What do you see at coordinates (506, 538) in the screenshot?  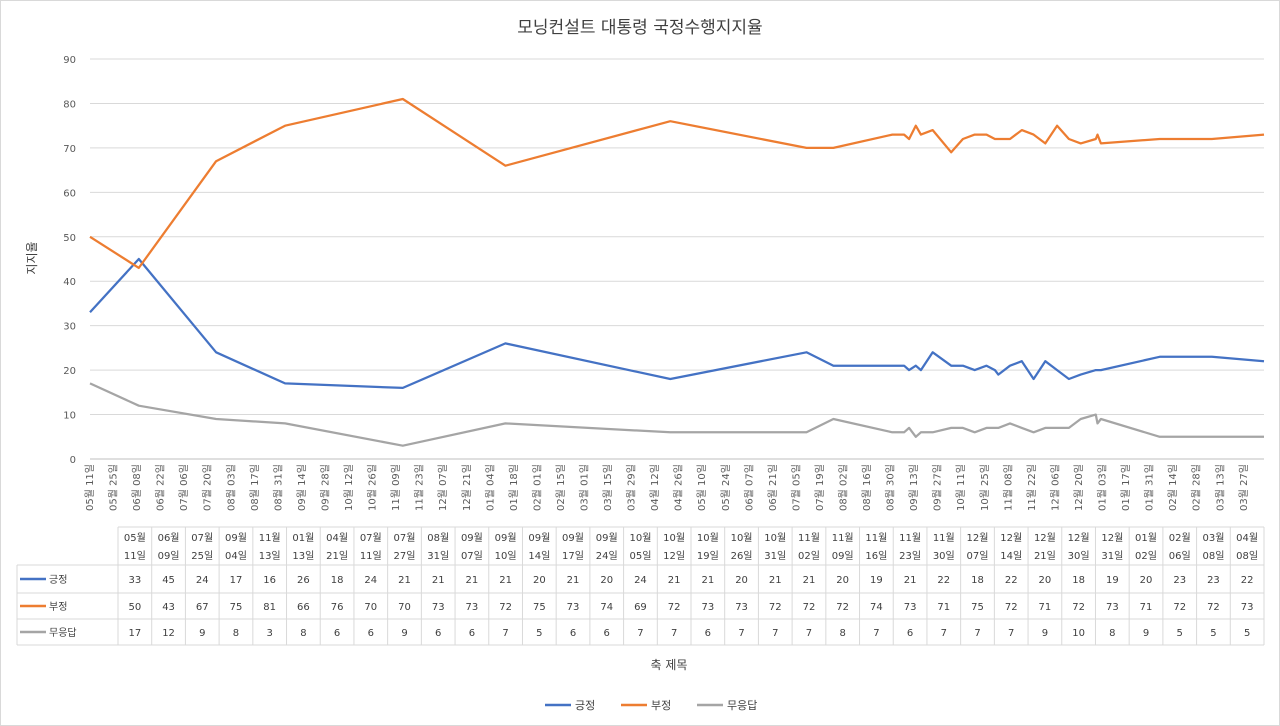 I see `table-header: 09월` at bounding box center [506, 538].